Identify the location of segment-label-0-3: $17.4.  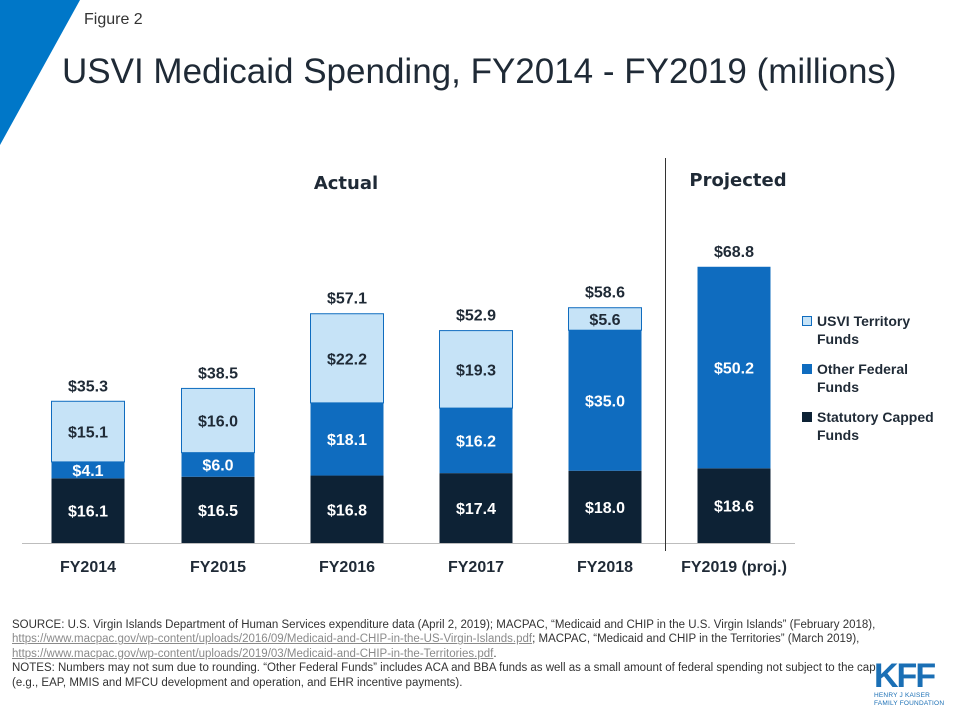
(476, 509).